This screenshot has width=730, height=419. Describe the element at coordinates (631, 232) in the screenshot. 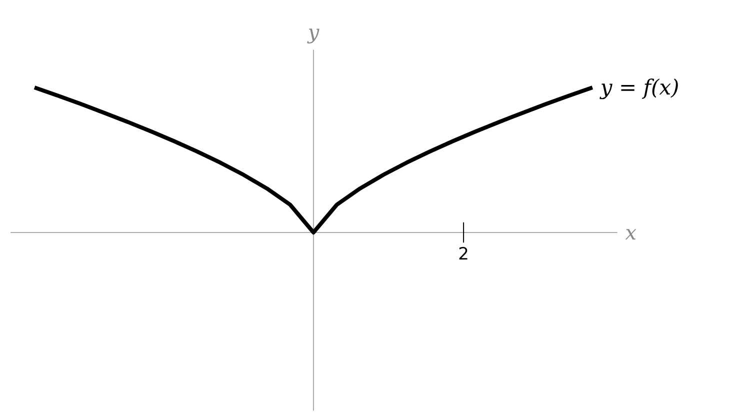

I see `x-axis-title: x` at that location.